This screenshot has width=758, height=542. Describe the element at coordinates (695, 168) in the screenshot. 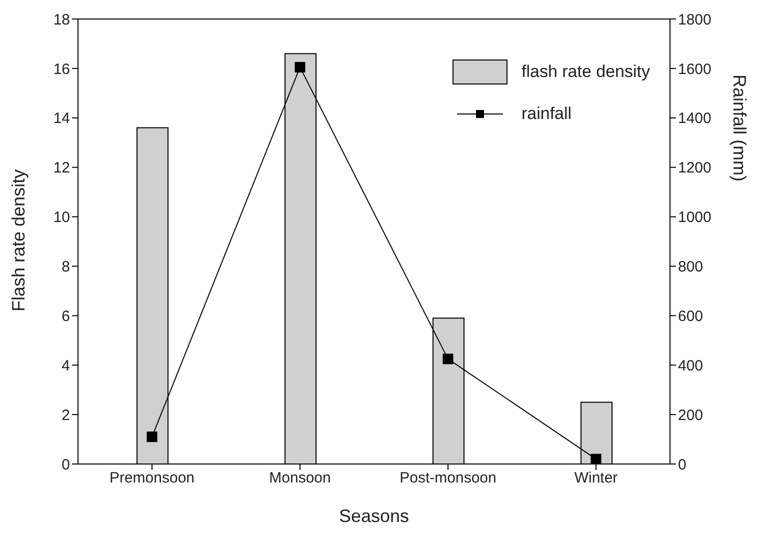

I see `y2-tick-label: 1200` at that location.